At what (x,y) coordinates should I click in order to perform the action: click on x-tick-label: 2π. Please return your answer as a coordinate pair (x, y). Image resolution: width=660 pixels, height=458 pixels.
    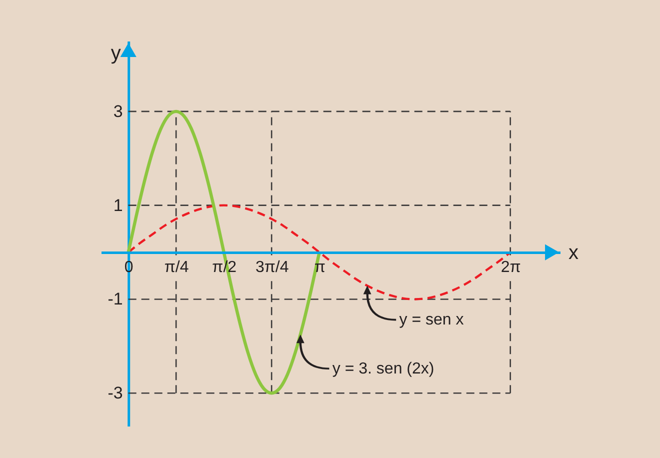
    Looking at the image, I should click on (510, 267).